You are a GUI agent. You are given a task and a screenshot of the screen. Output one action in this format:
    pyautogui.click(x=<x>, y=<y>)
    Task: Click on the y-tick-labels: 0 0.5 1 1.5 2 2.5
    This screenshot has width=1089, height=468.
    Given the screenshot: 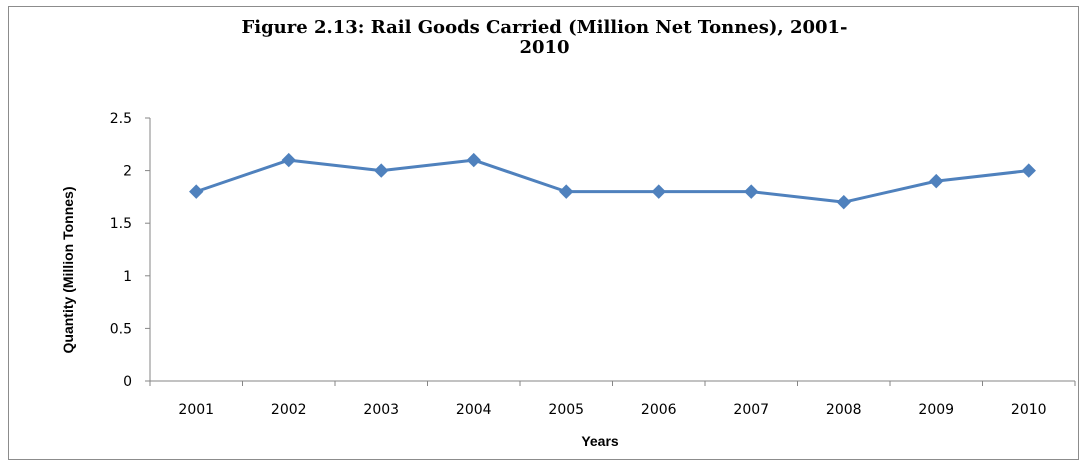 What is the action you would take?
    pyautogui.click(x=121, y=250)
    